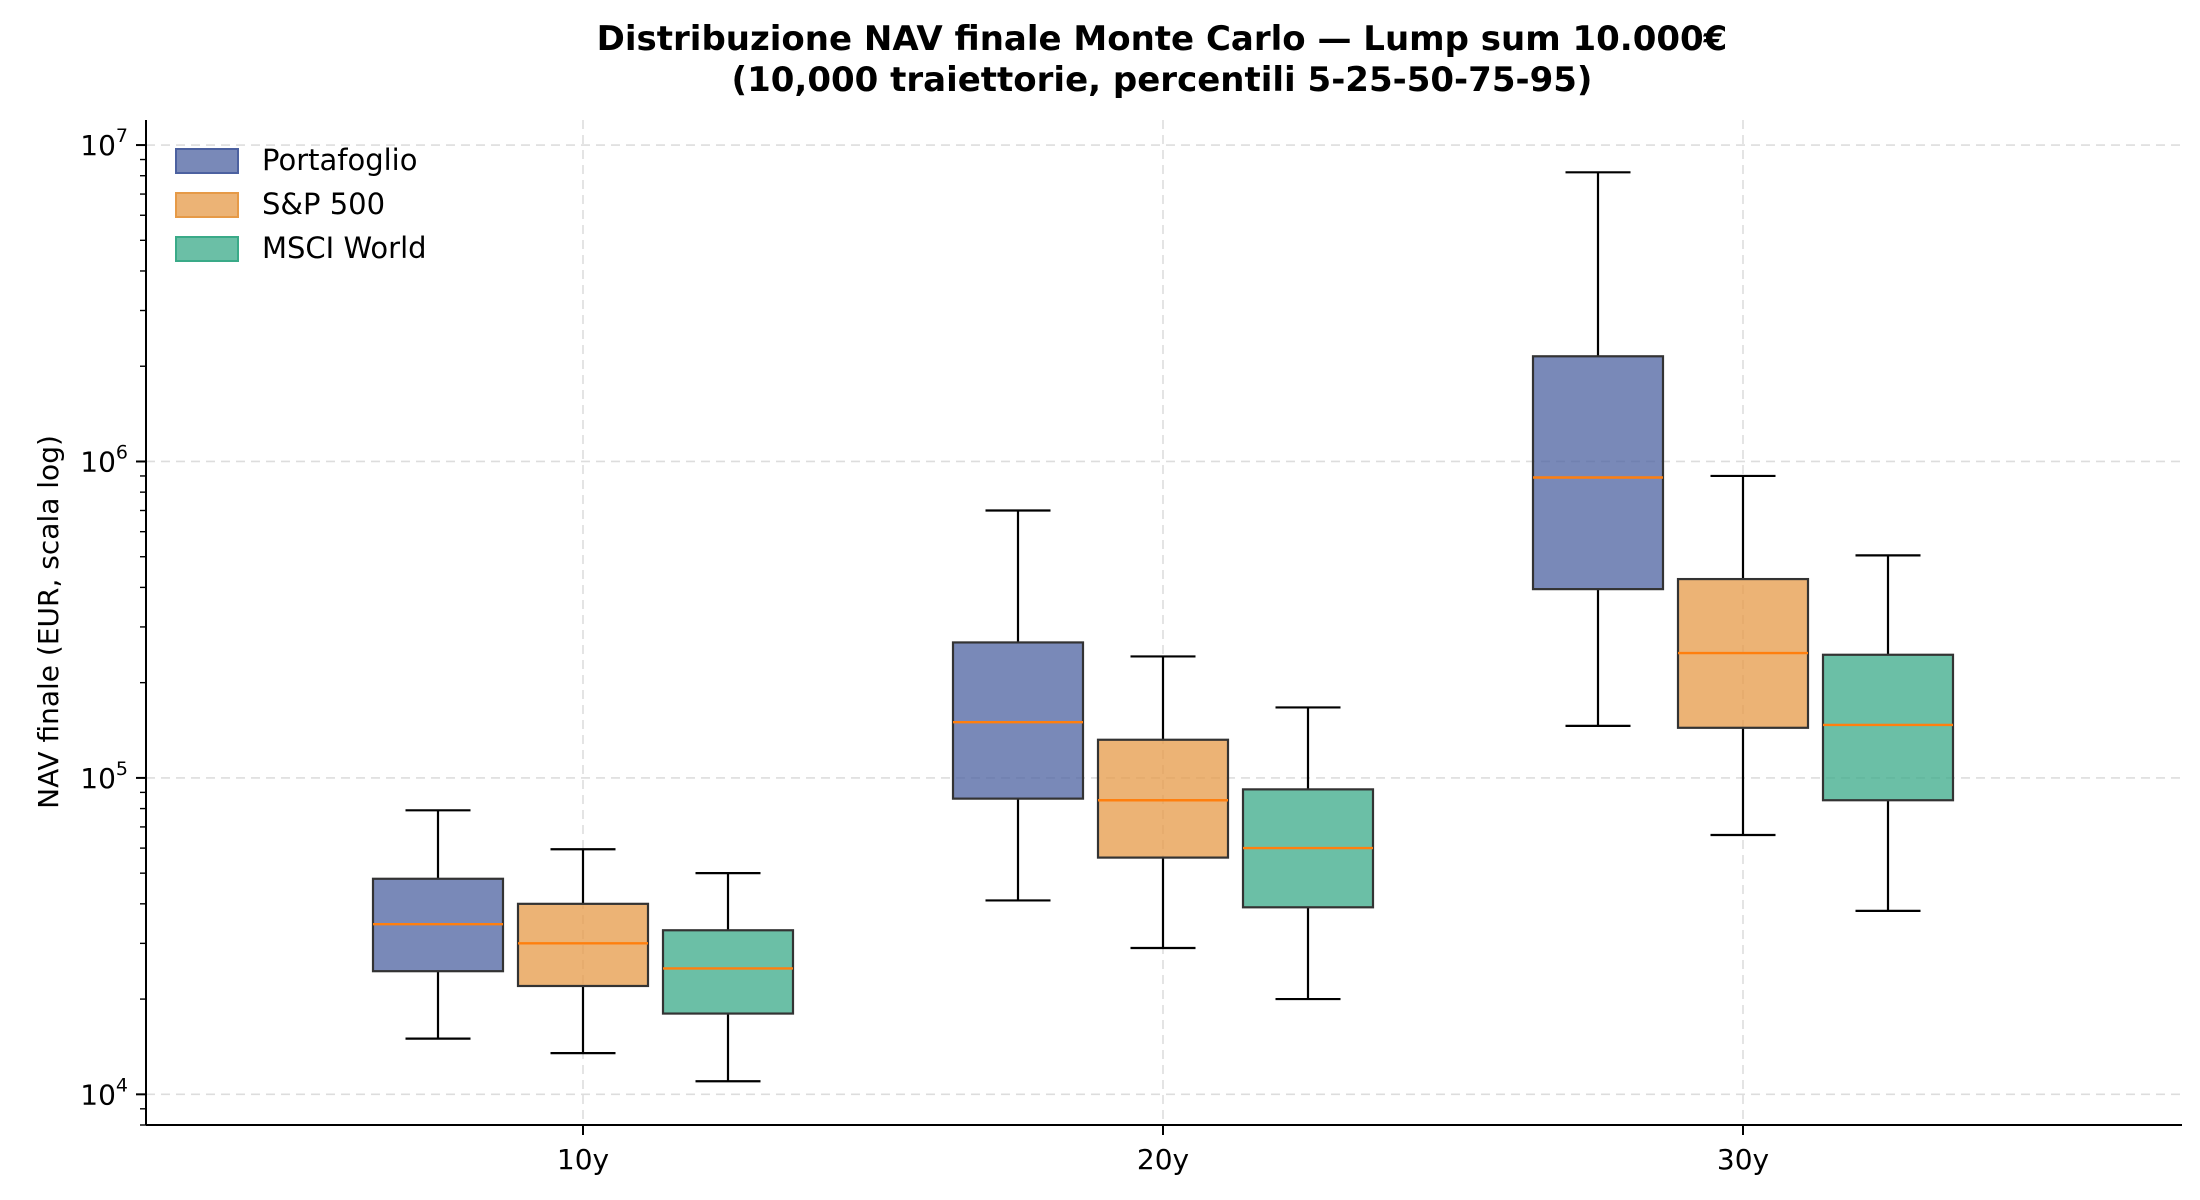  What do you see at coordinates (339, 160) in the screenshot?
I see `legend-label: Portafoglio` at bounding box center [339, 160].